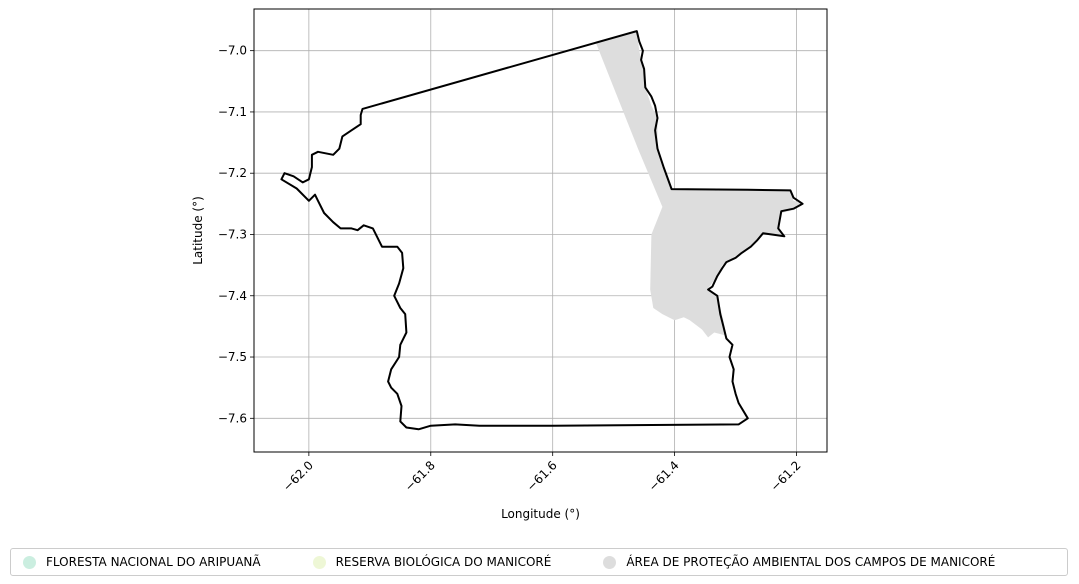 Image resolution: width=1079 pixels, height=584 pixels. I want to click on x-tick-label: −62.0, so click(298, 476).